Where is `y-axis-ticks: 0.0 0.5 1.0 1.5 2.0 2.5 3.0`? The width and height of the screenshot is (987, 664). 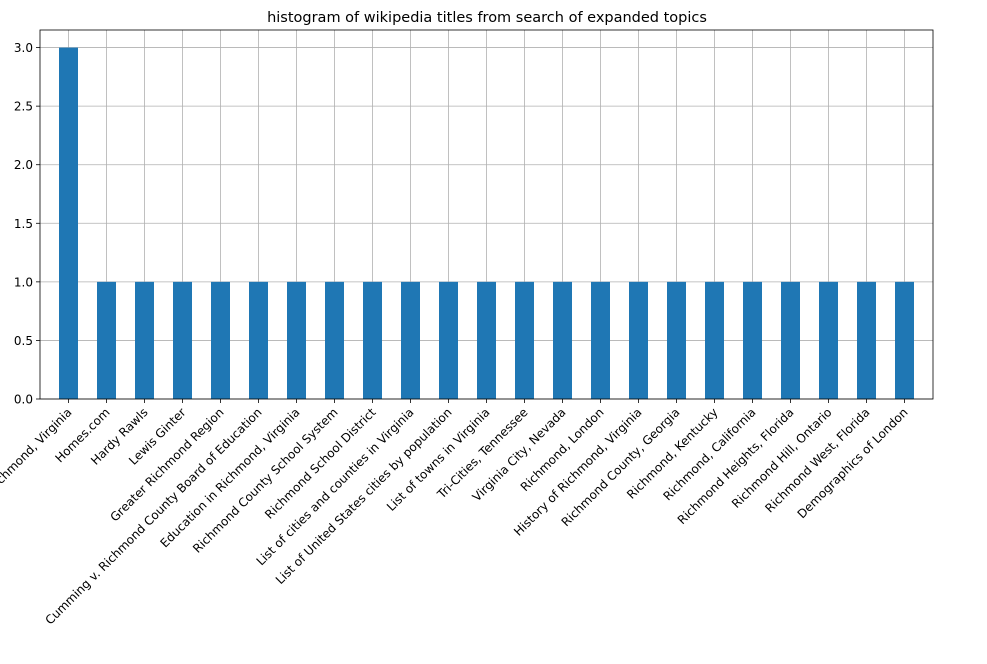
y-axis-ticks: 0.0 0.5 1.0 1.5 2.0 2.5 3.0 is located at coordinates (27, 224).